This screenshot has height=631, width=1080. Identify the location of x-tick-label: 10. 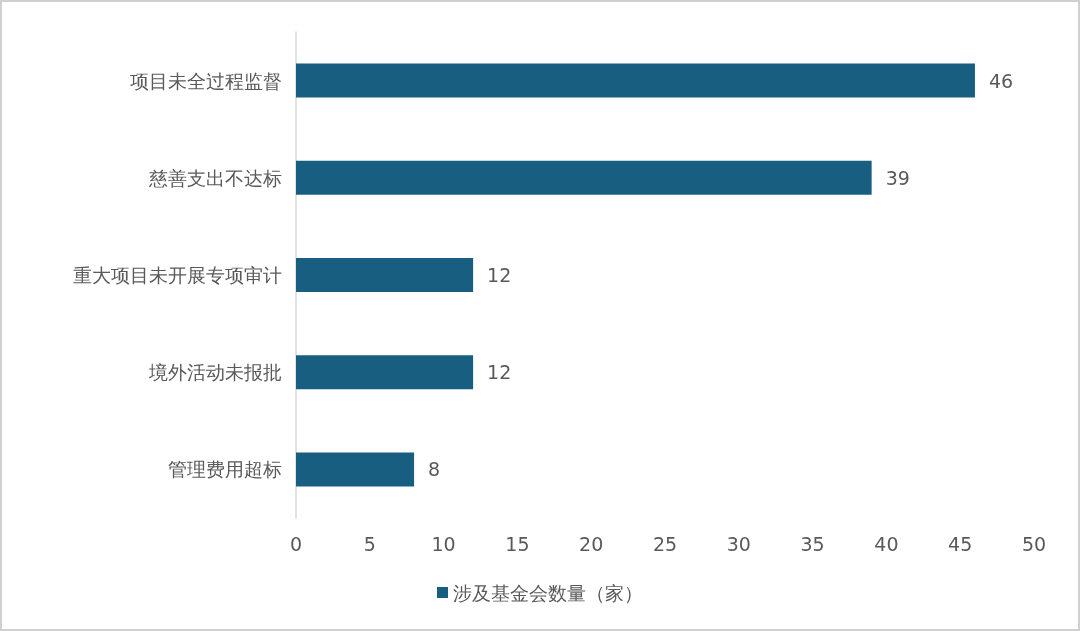
(443, 543).